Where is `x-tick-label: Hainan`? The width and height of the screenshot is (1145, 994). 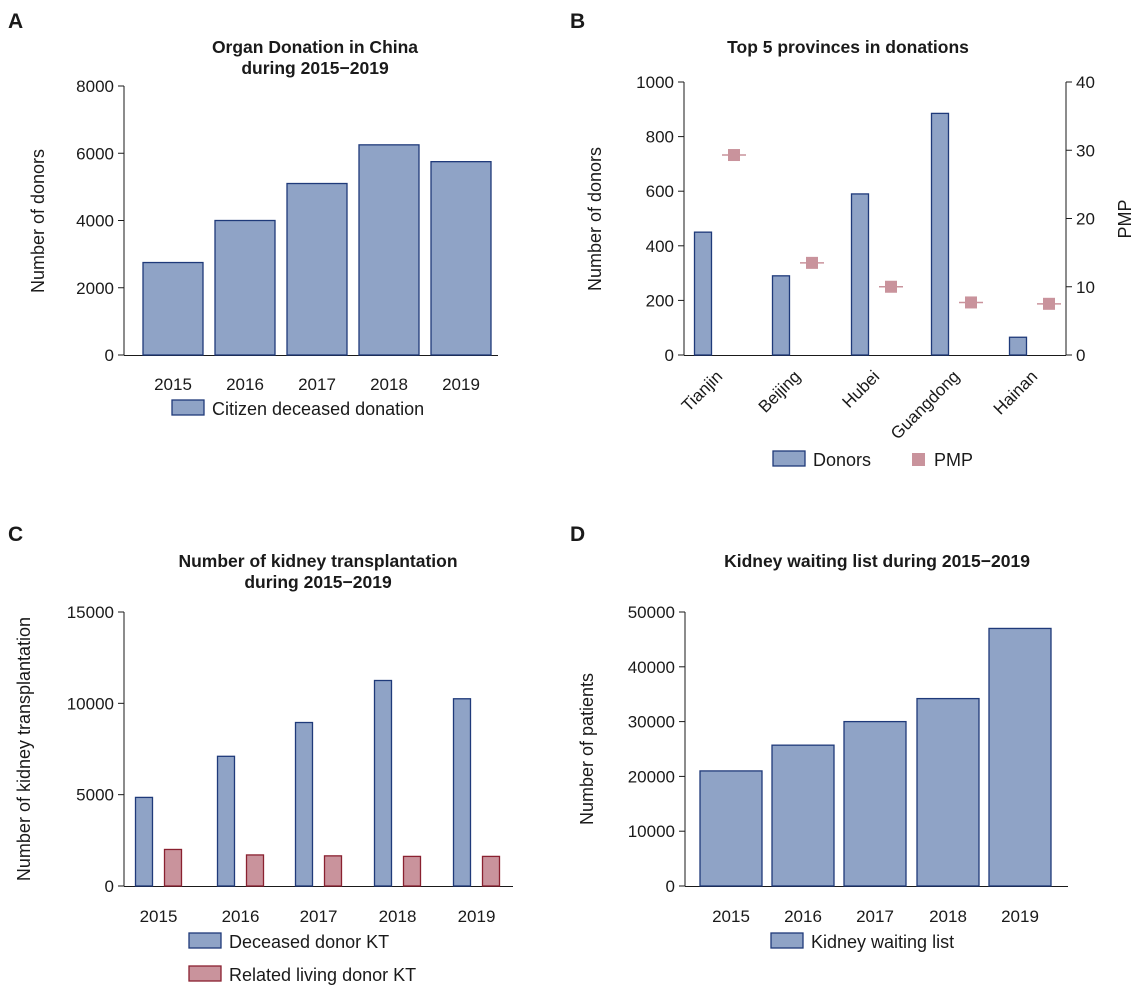 x-tick-label: Hainan is located at coordinates (1016, 393).